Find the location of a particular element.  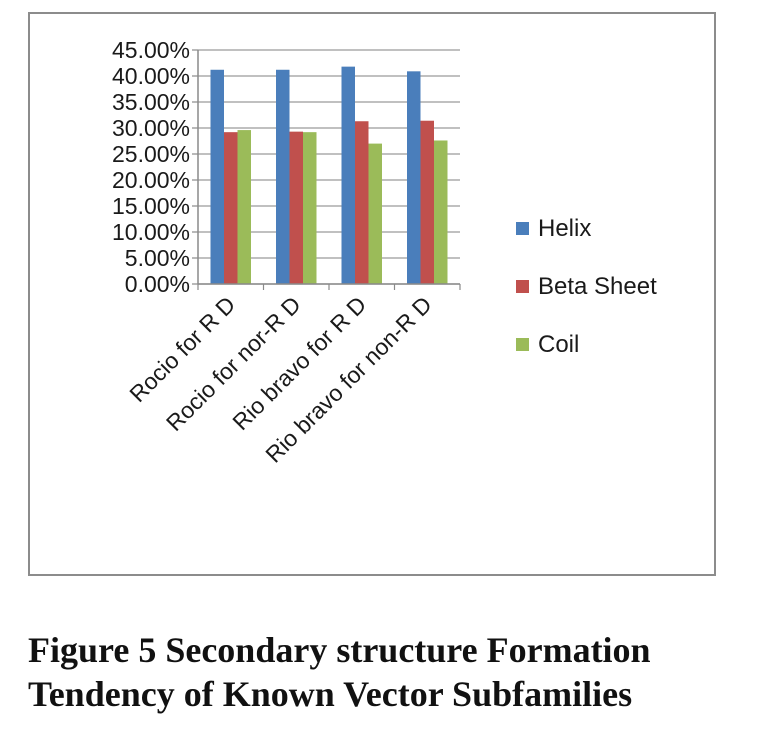

y-tick-label: 45.00% is located at coordinates (151, 50).